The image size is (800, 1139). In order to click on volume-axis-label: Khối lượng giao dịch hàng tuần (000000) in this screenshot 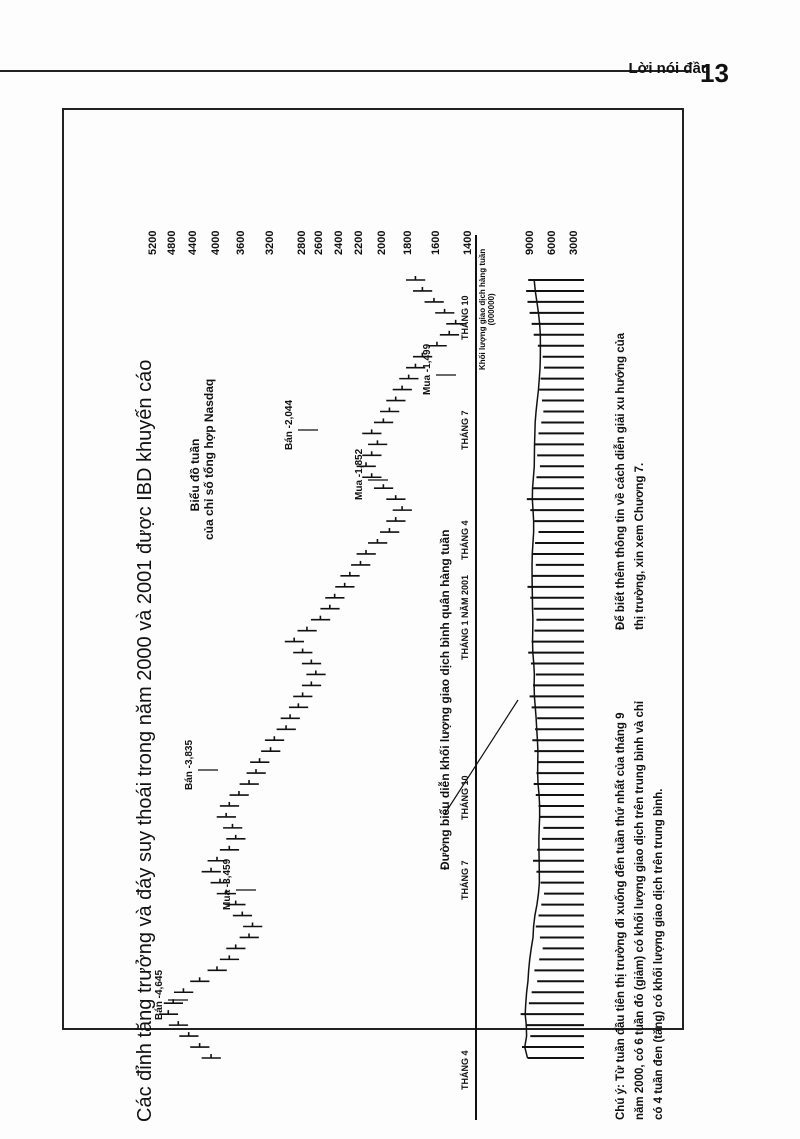, I will do `click(487, 309)`.